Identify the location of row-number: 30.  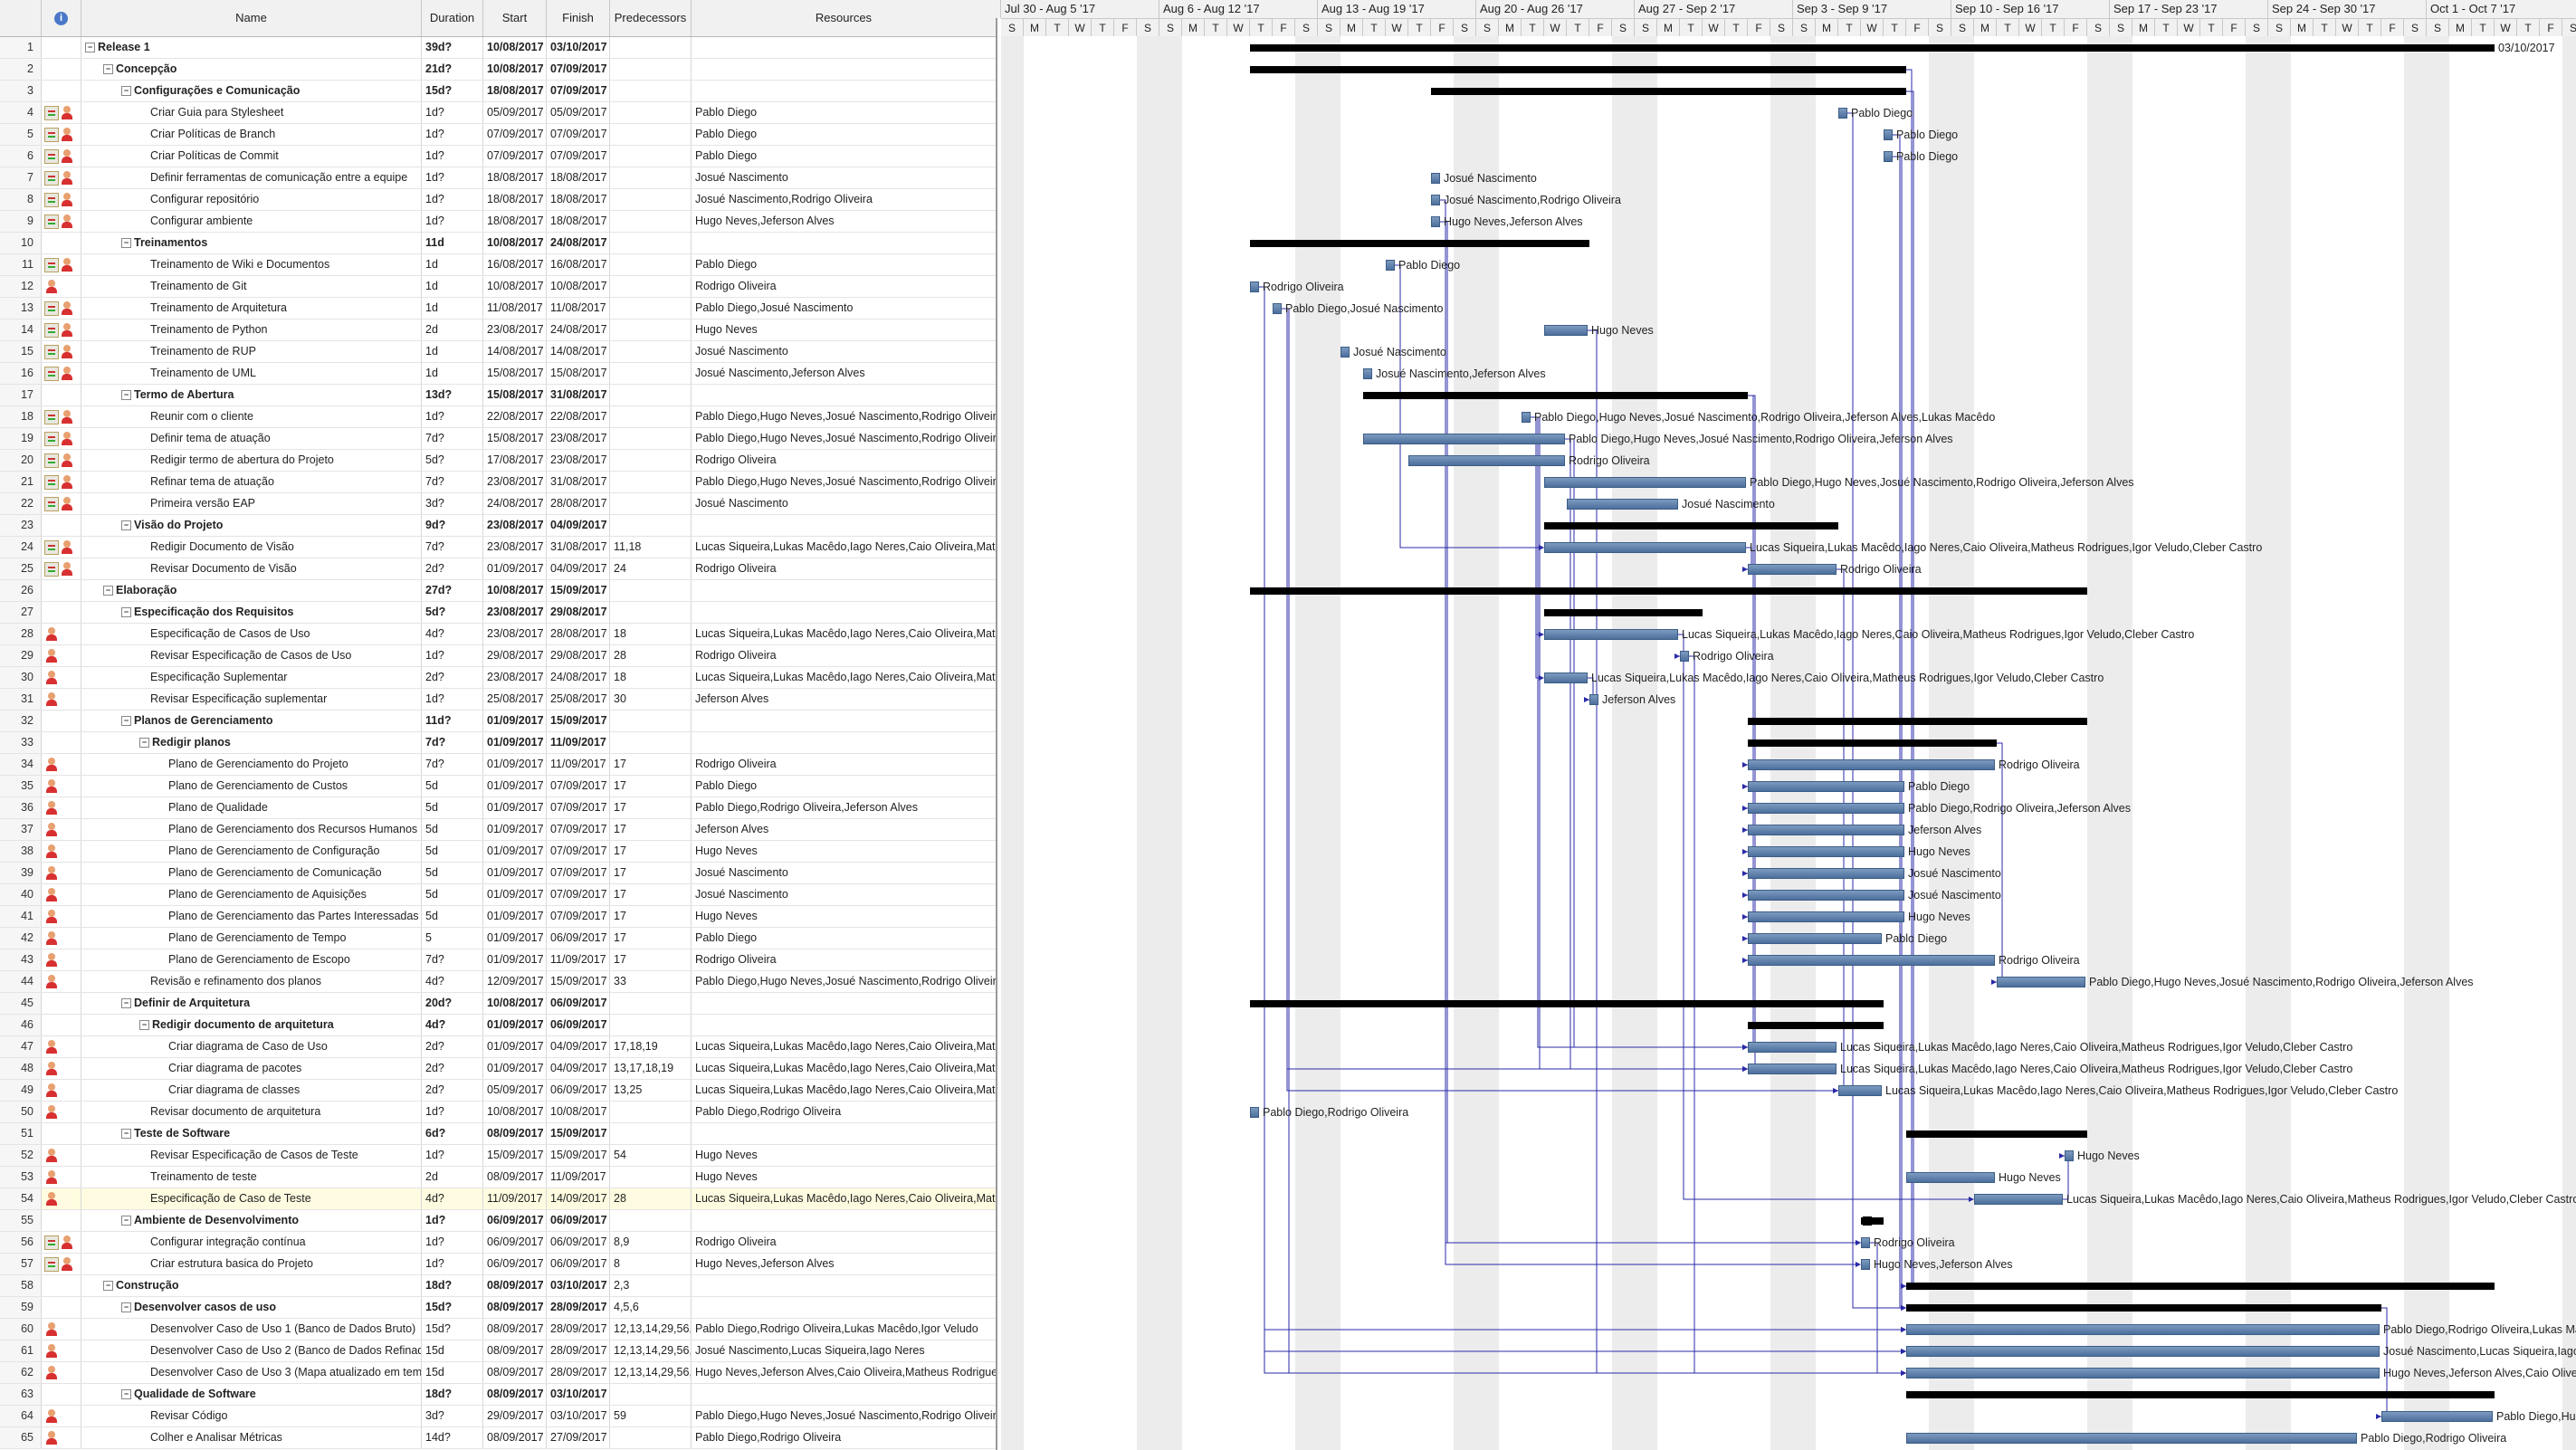
(21, 677).